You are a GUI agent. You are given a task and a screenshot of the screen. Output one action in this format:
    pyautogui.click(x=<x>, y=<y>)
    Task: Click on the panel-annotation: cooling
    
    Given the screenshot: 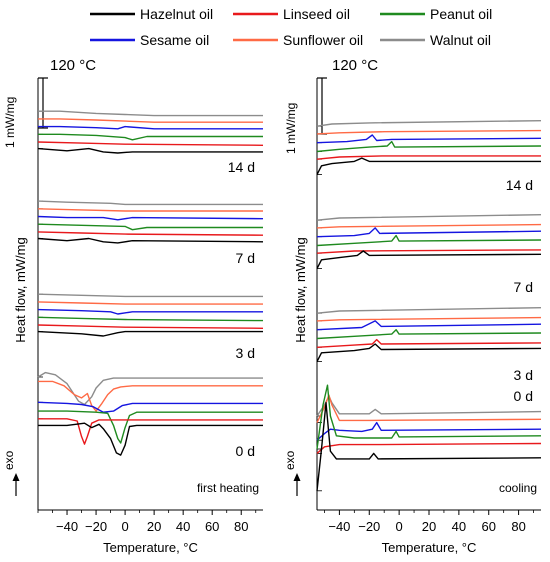 What is the action you would take?
    pyautogui.click(x=518, y=488)
    